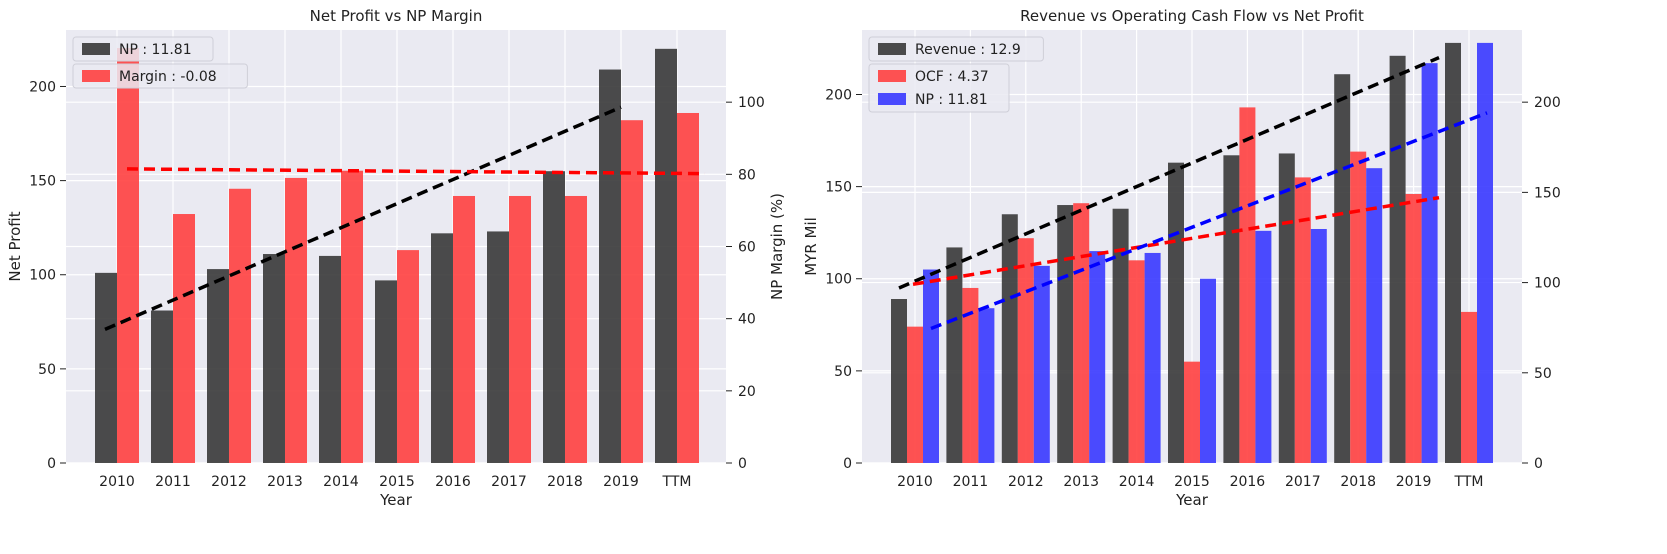 This screenshot has height=554, width=1667. I want to click on legend-label: Revenue : 12.9, so click(968, 50).